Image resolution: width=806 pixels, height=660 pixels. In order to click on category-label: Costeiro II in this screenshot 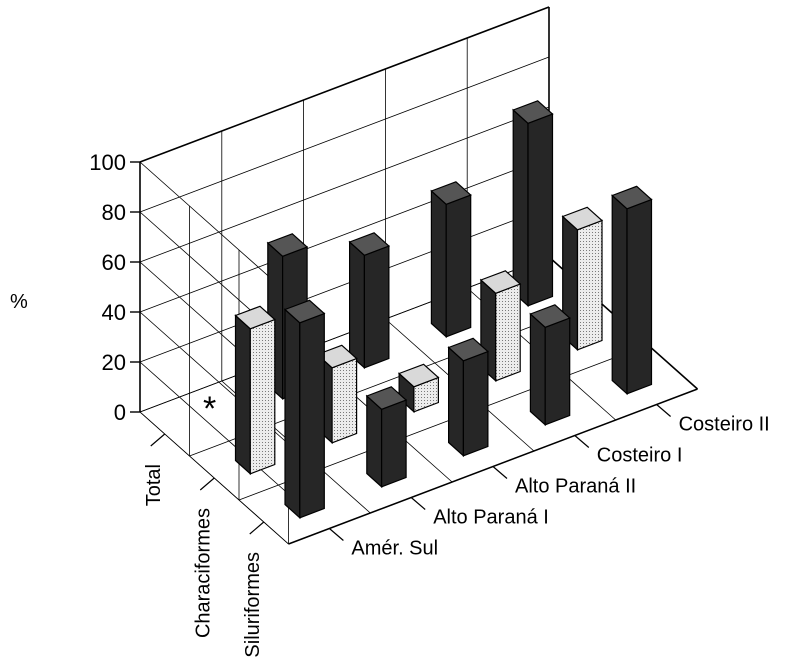, I will do `click(724, 425)`.